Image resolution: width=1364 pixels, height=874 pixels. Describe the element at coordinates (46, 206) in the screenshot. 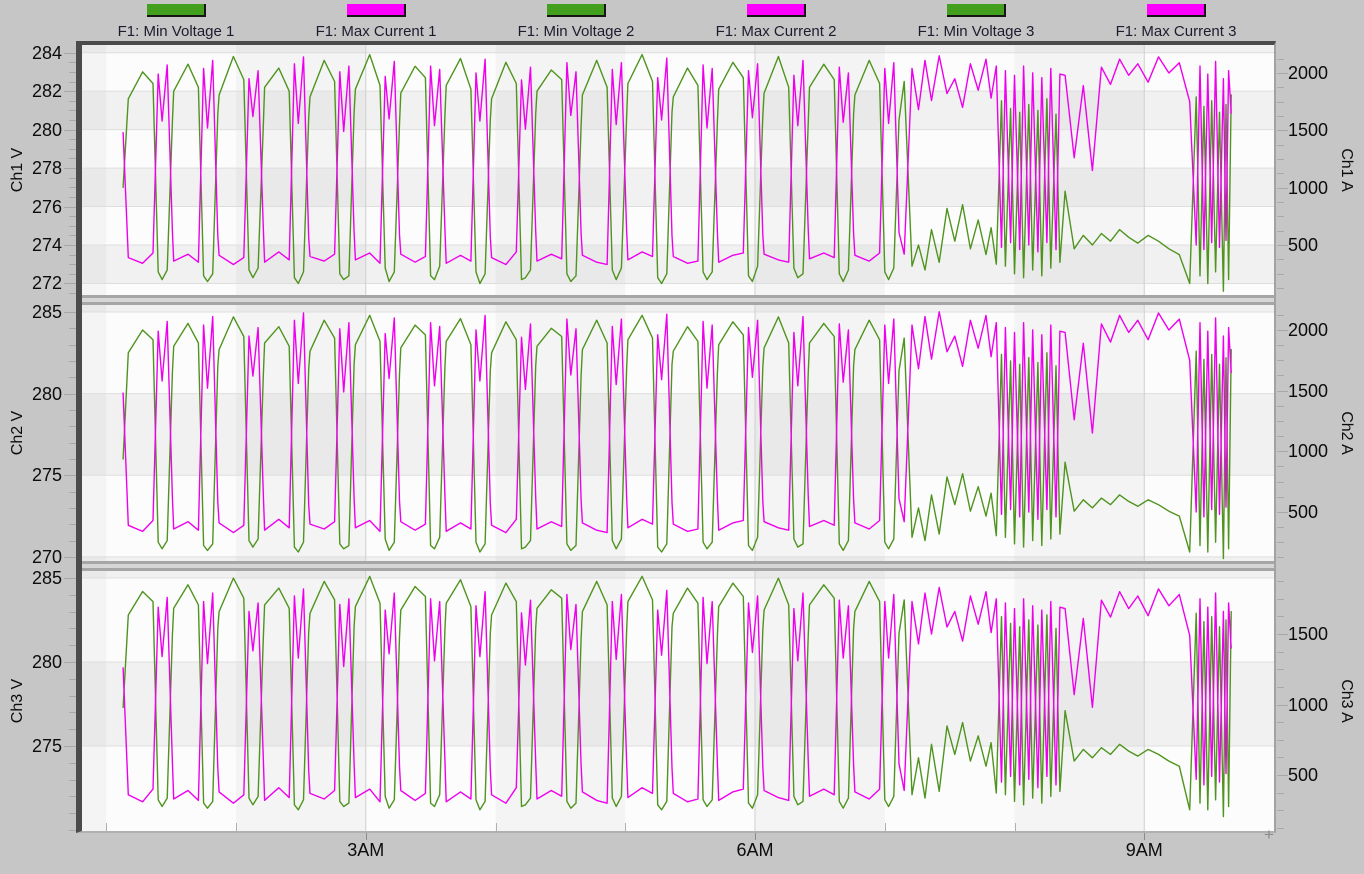

I see `y-tick-label: 276` at that location.